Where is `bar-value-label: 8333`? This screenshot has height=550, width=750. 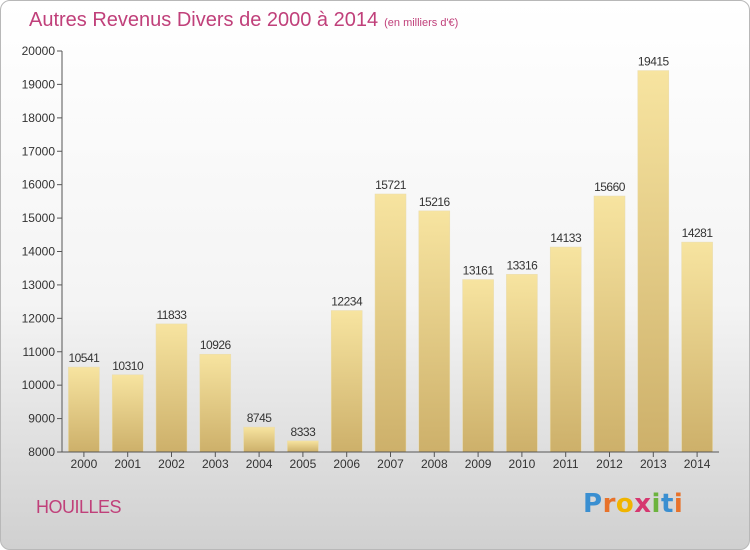
bar-value-label: 8333 is located at coordinates (304, 432).